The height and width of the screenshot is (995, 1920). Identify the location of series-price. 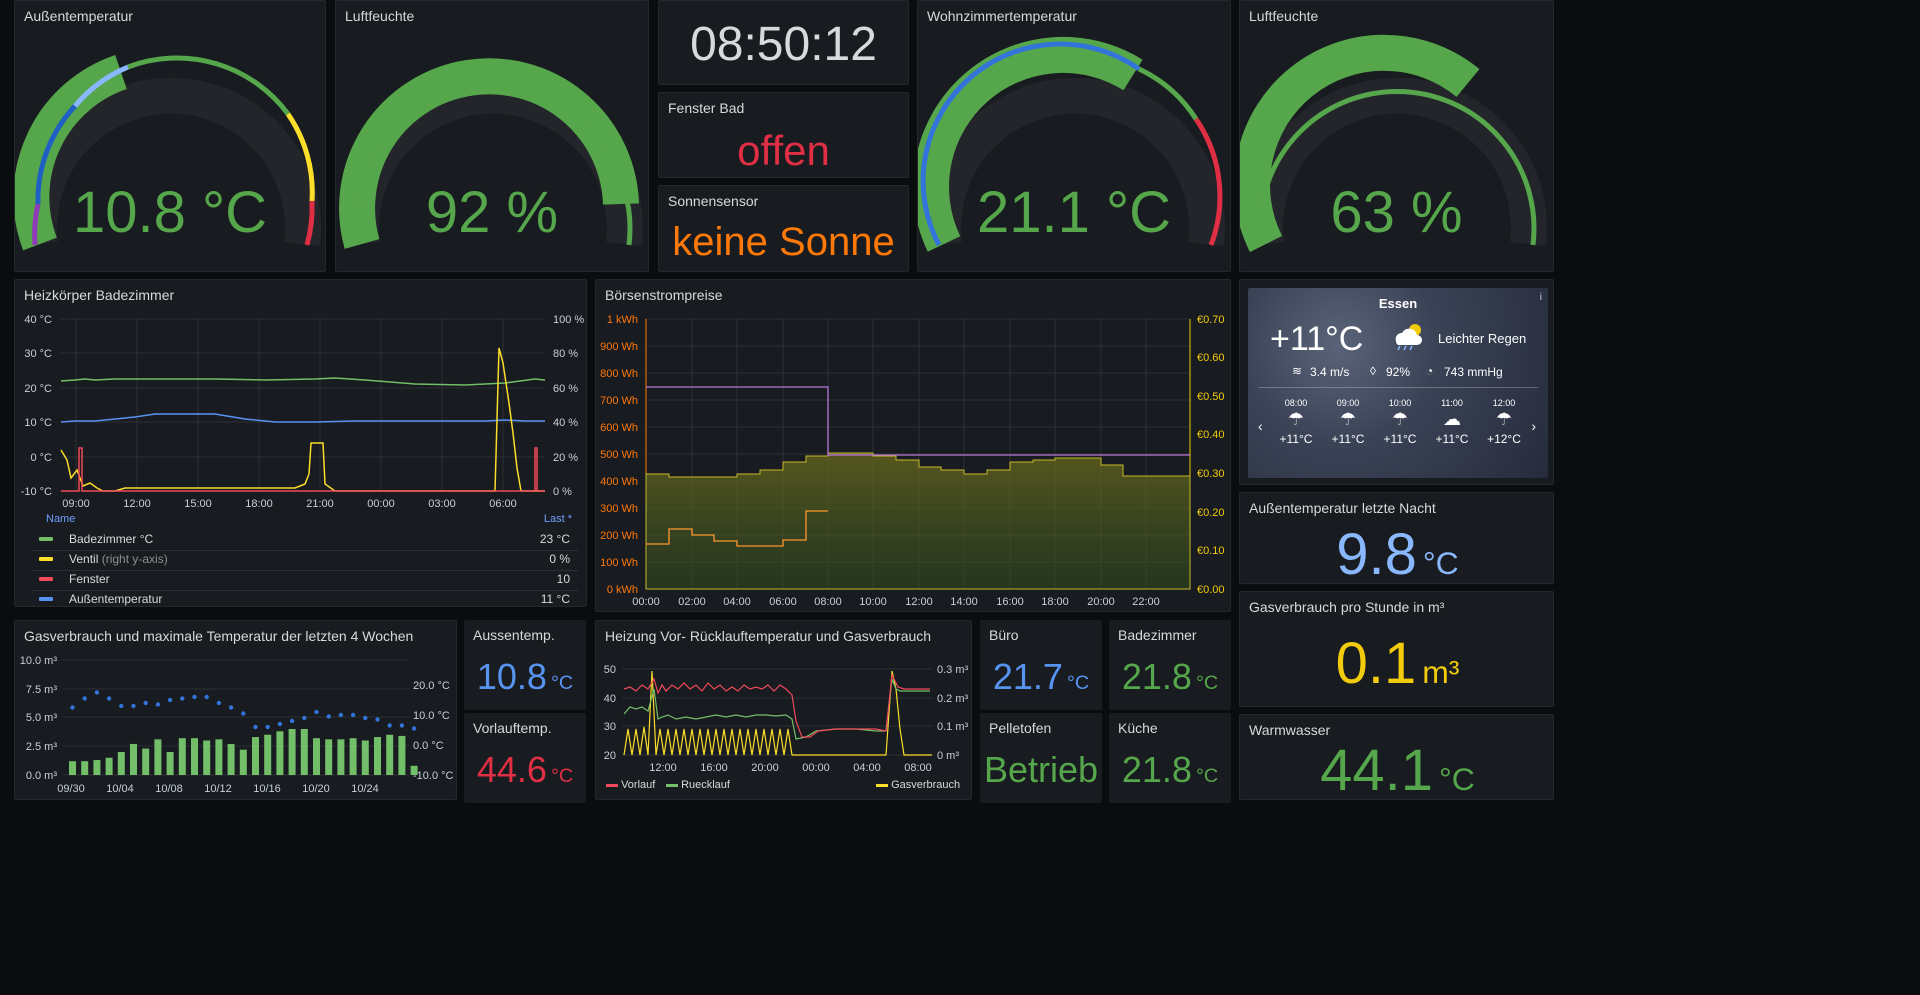
(918, 521).